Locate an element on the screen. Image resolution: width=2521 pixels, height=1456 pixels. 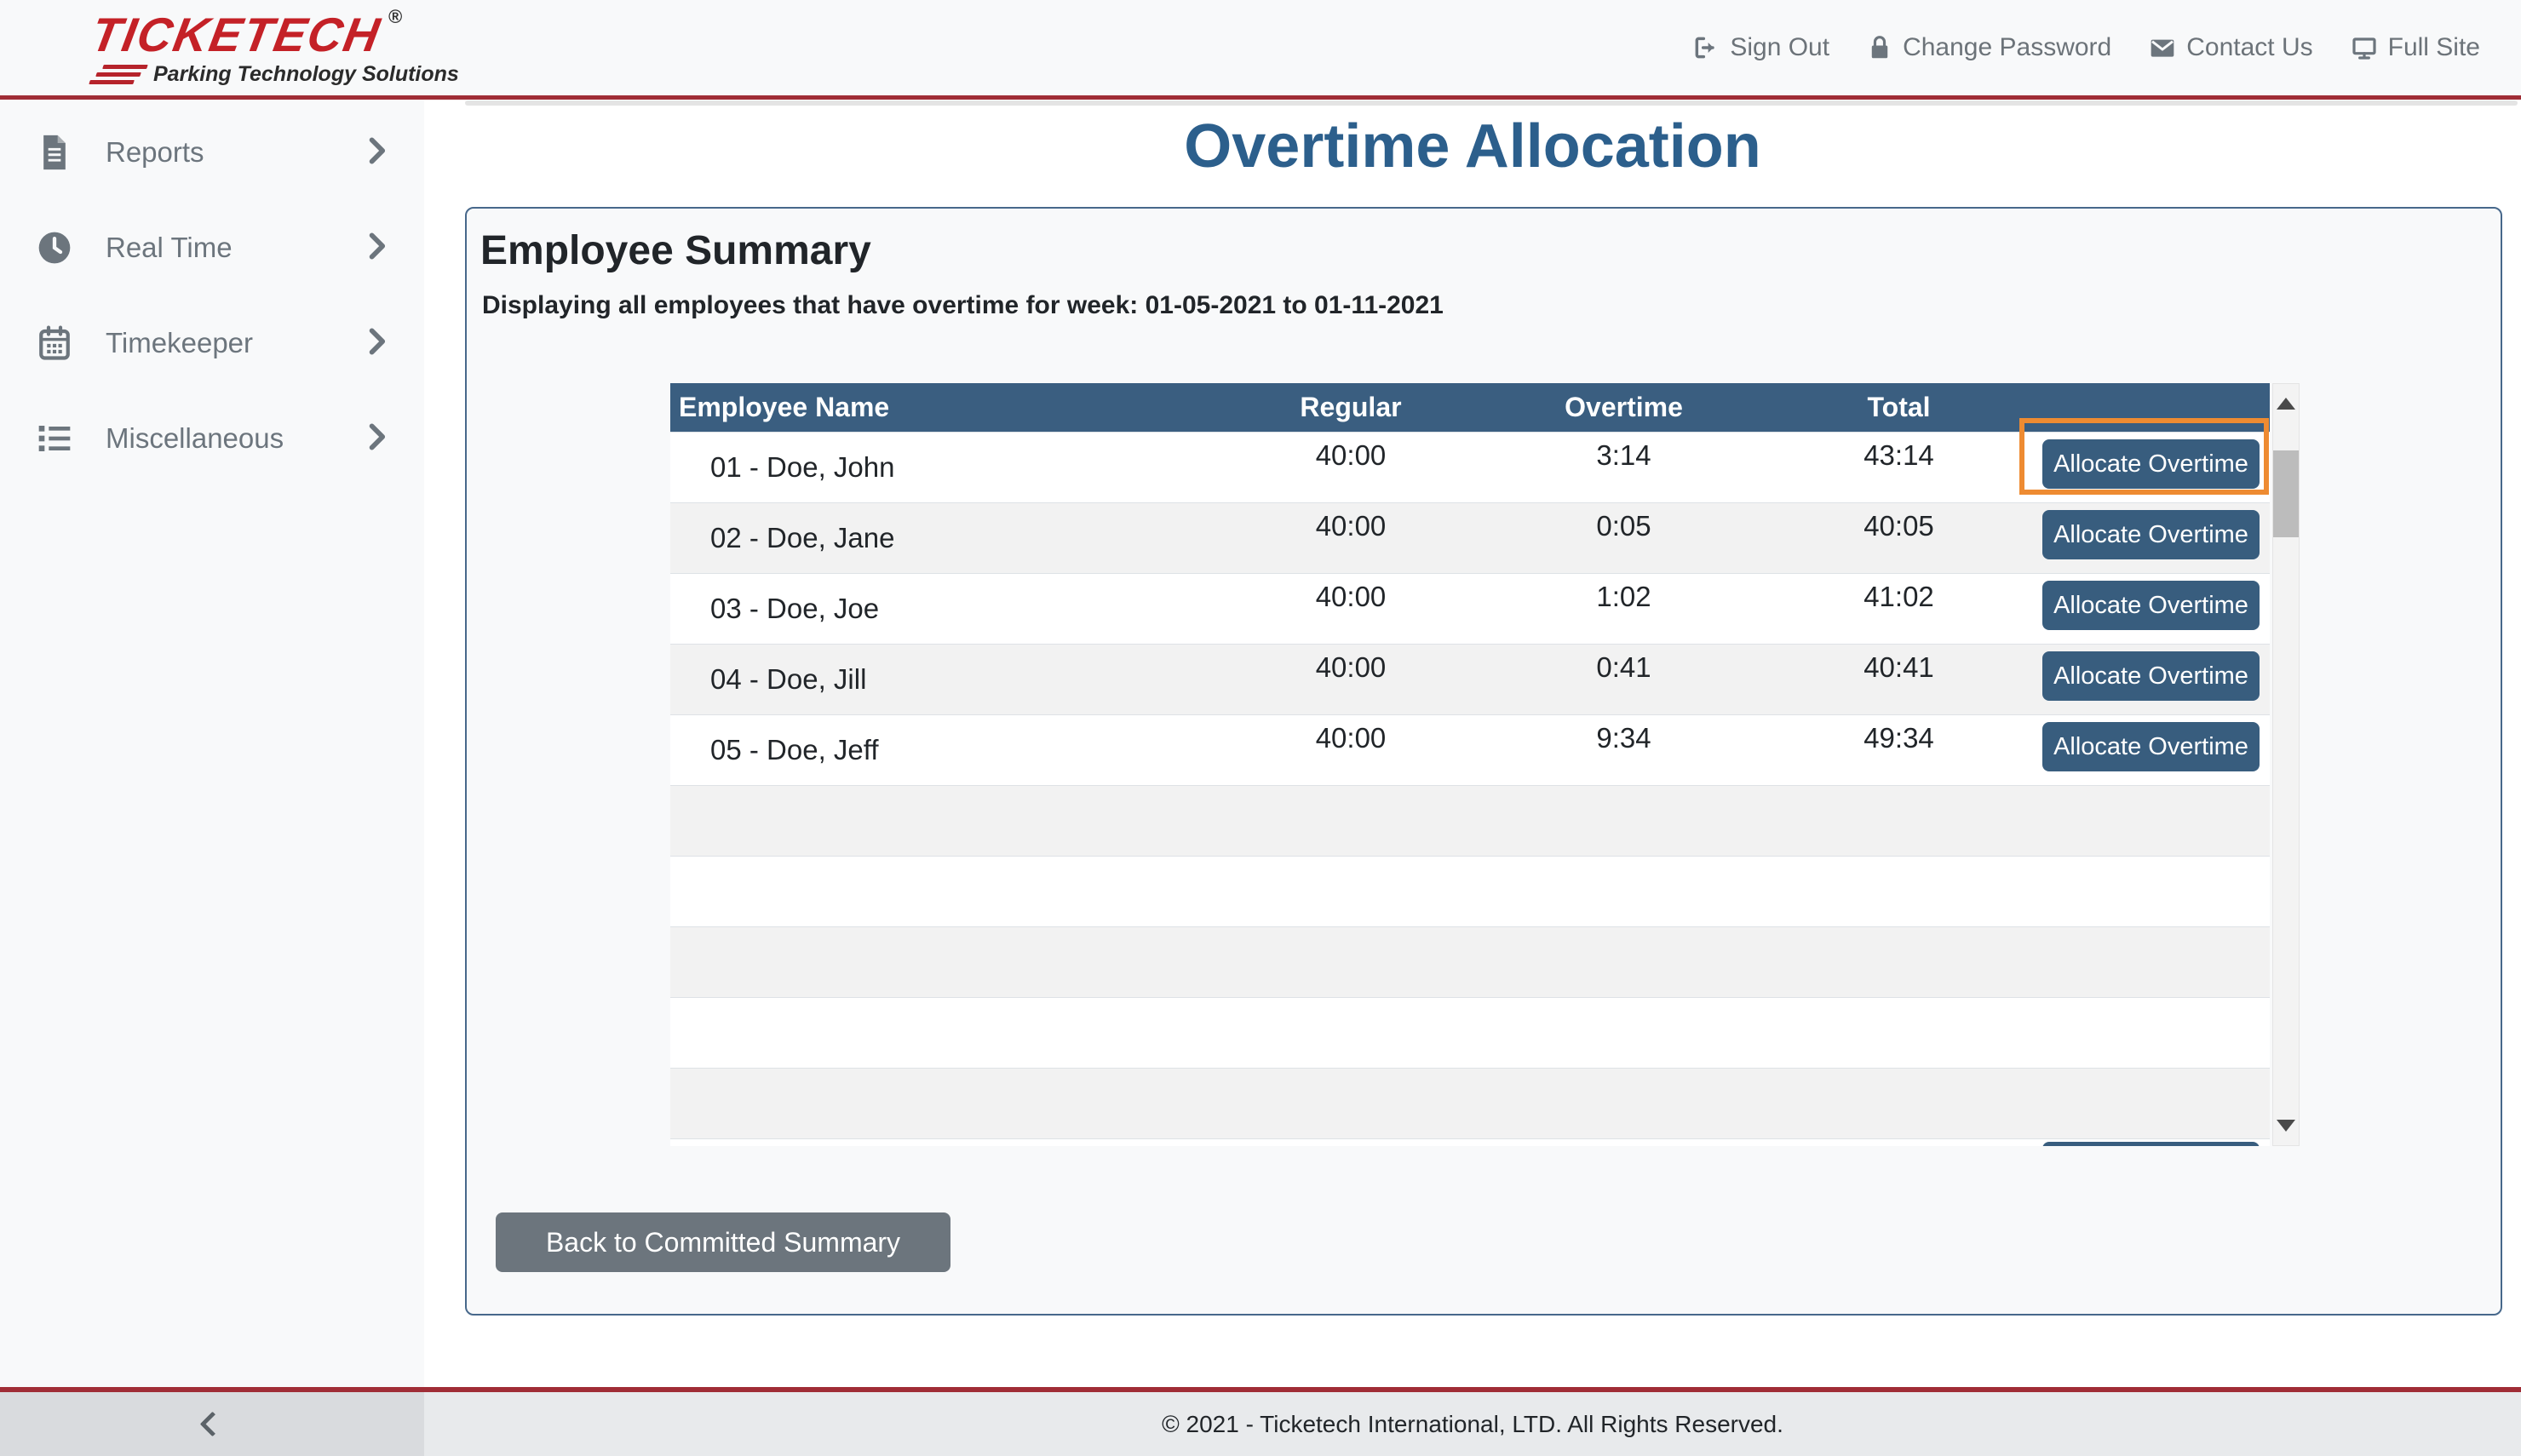
nav-contact-us: Contact Us is located at coordinates (2231, 48).